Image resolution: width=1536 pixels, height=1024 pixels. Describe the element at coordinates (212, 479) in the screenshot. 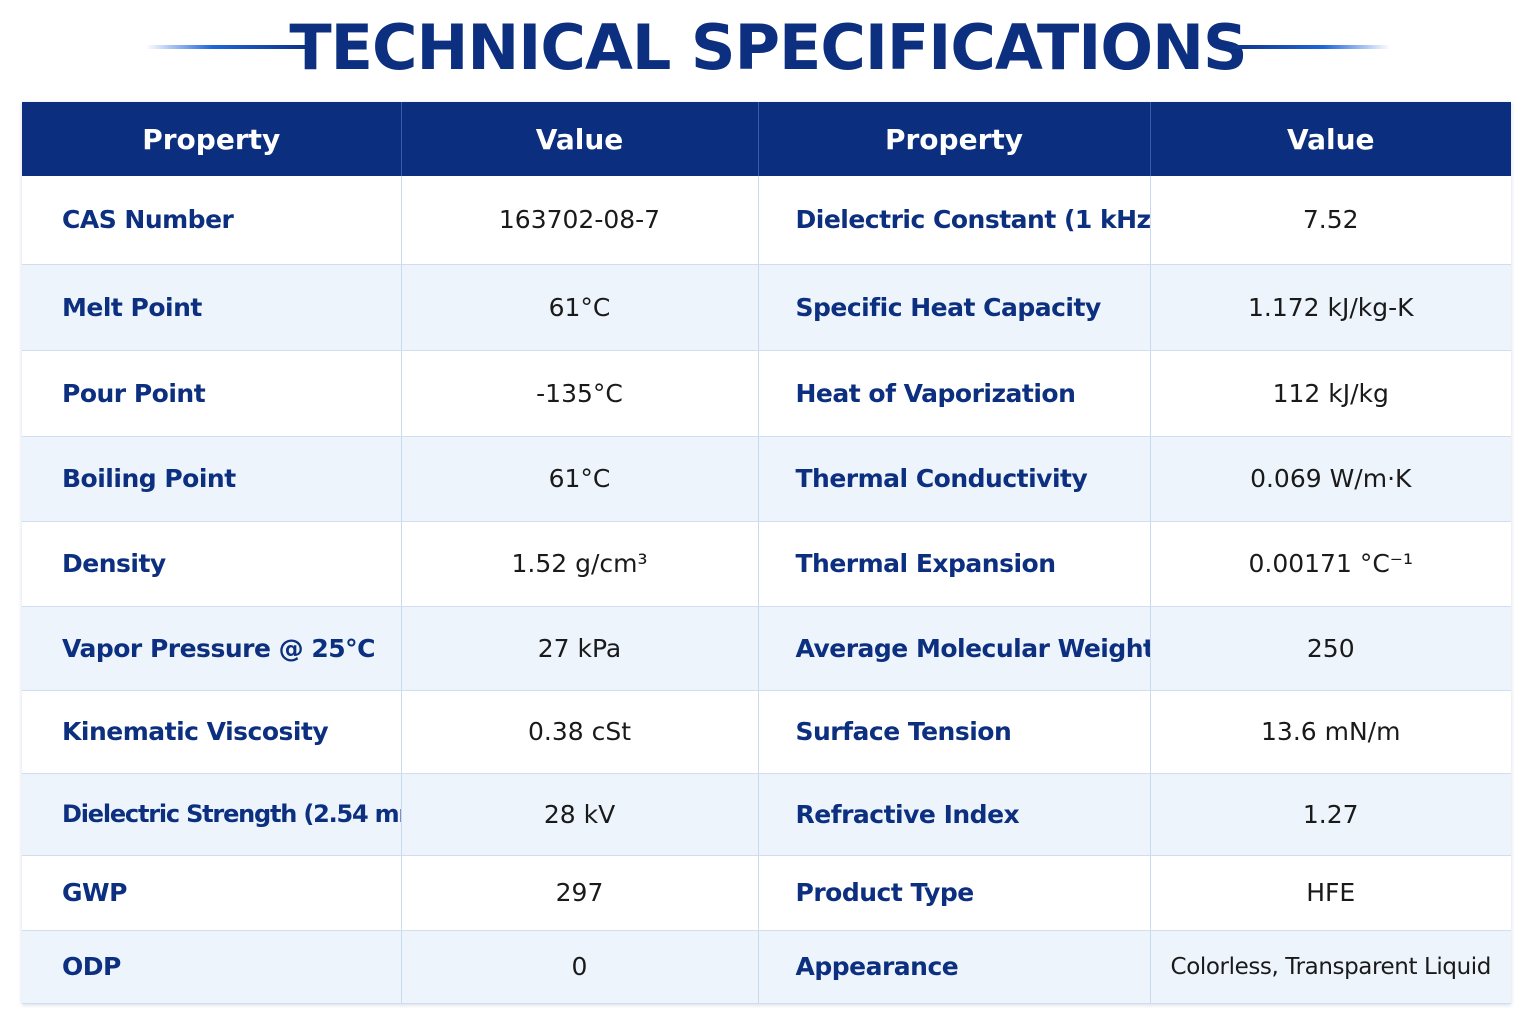

I see `property-cell: Boiling Point` at that location.